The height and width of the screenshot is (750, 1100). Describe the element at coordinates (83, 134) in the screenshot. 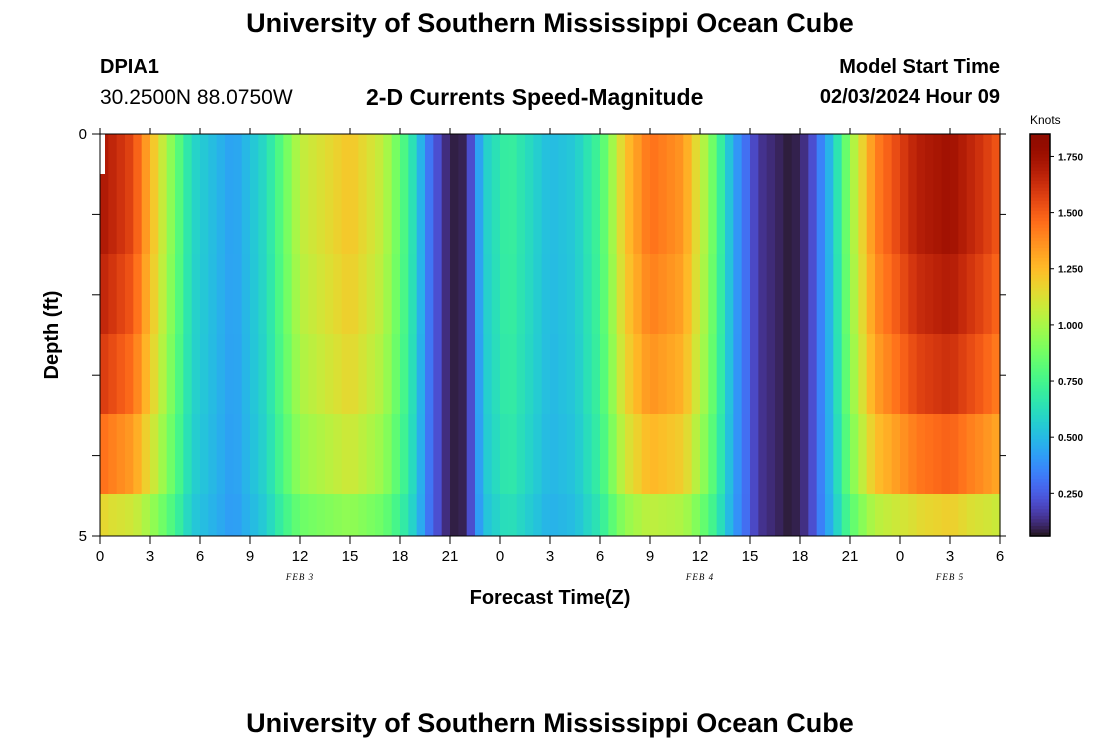

I see `y-tick-label: 0` at that location.